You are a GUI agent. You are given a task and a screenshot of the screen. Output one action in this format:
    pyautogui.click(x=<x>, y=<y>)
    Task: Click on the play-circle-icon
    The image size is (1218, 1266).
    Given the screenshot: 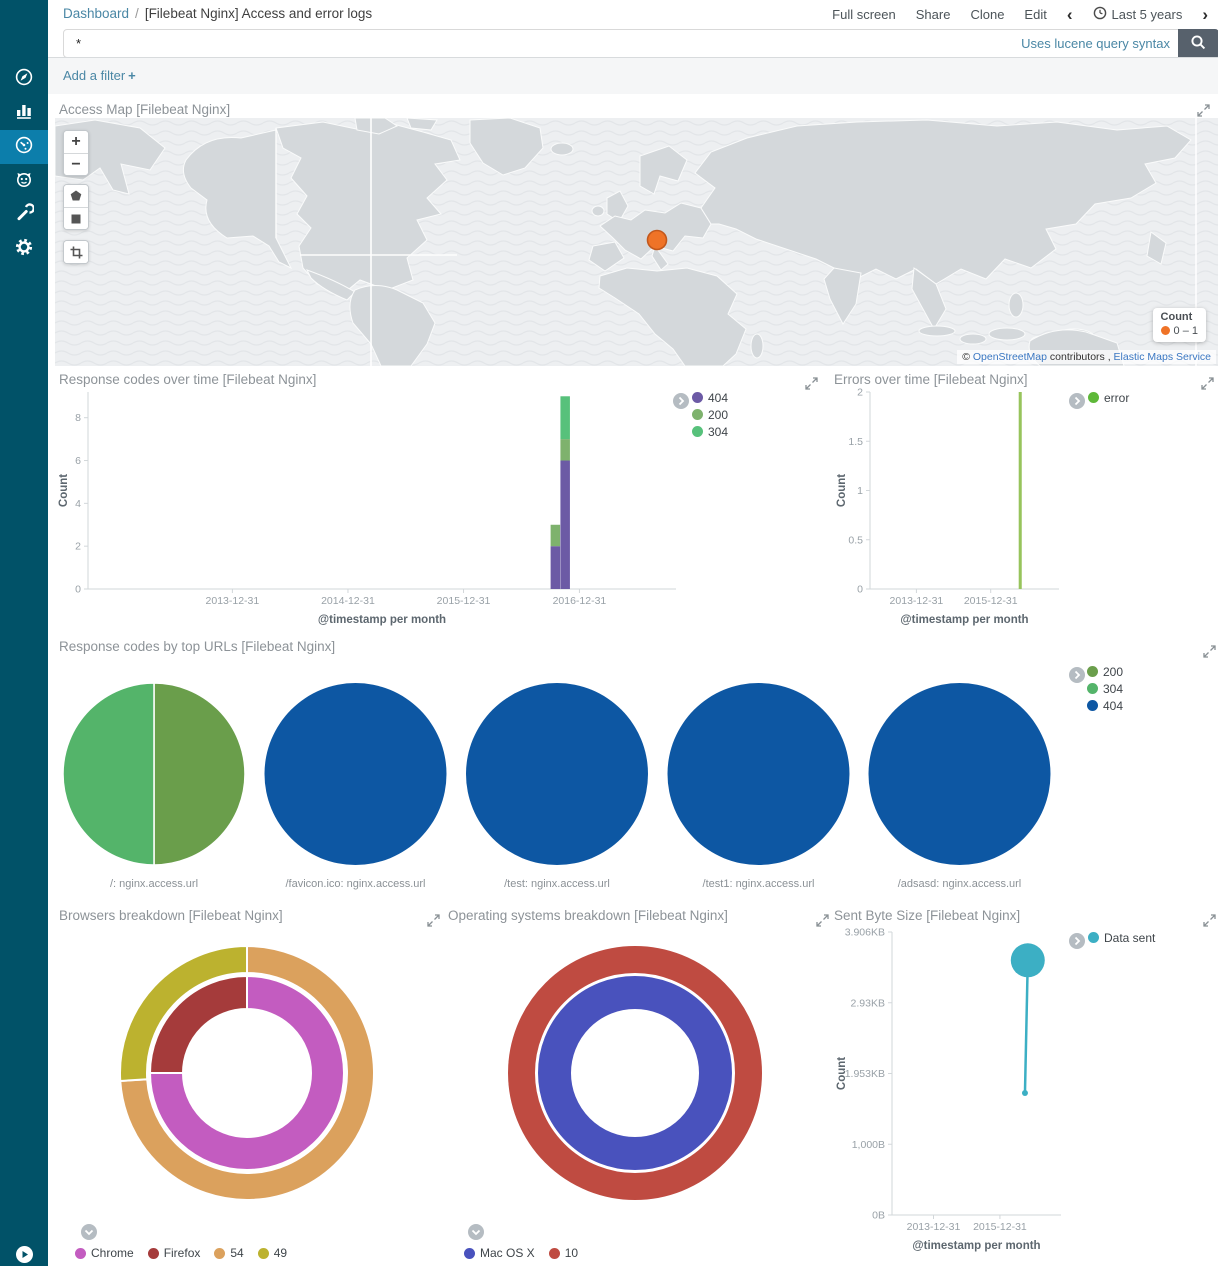 What is the action you would take?
    pyautogui.click(x=24, y=1255)
    